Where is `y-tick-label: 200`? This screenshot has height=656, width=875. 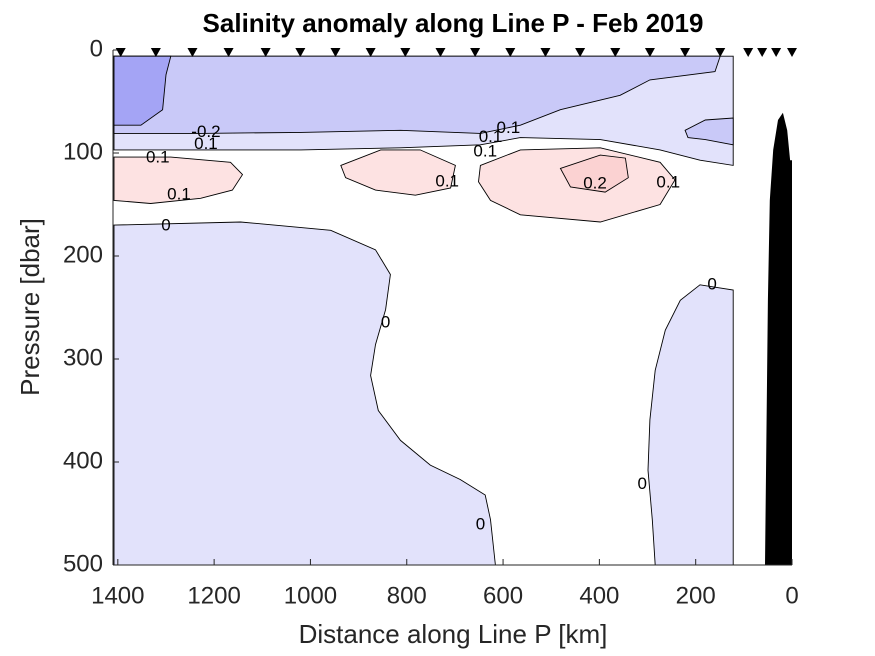 y-tick-label: 200 is located at coordinates (83, 254).